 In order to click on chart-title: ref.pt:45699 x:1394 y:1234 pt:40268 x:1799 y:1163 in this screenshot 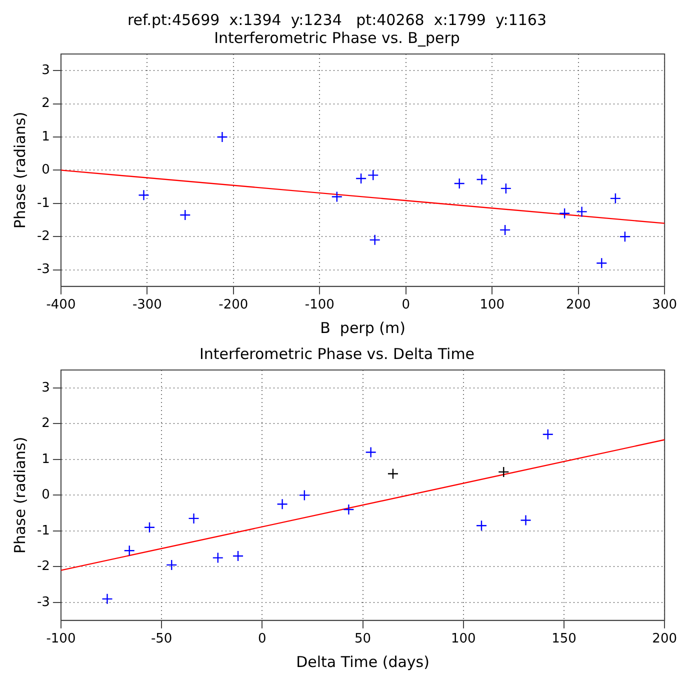, I will do `click(337, 19)`.